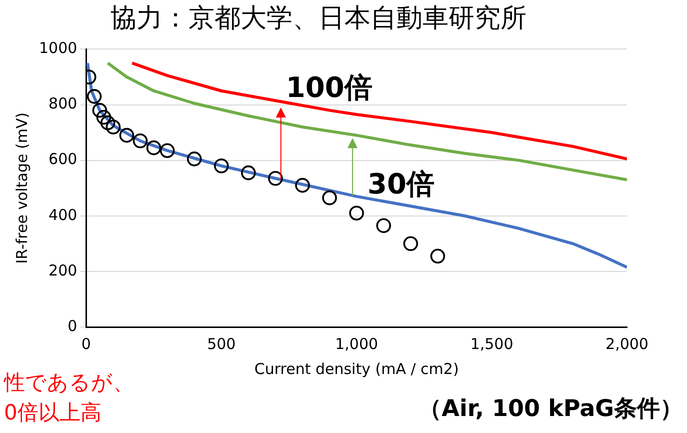 Image resolution: width=687 pixels, height=433 pixels. I want to click on x-tick-label: 1,500, so click(492, 343).